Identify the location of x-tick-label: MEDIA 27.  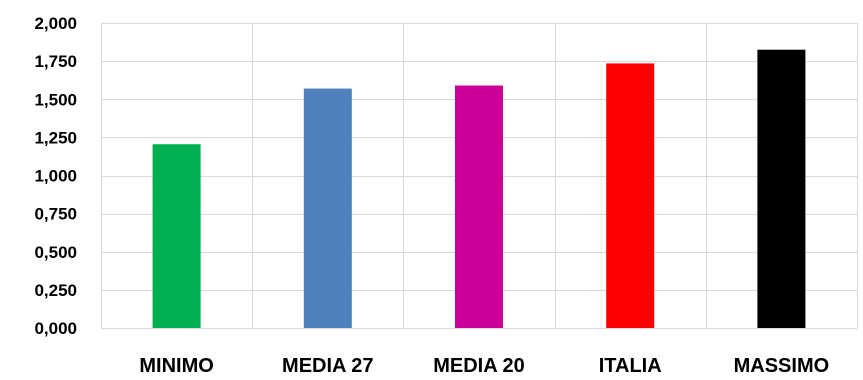
(328, 366).